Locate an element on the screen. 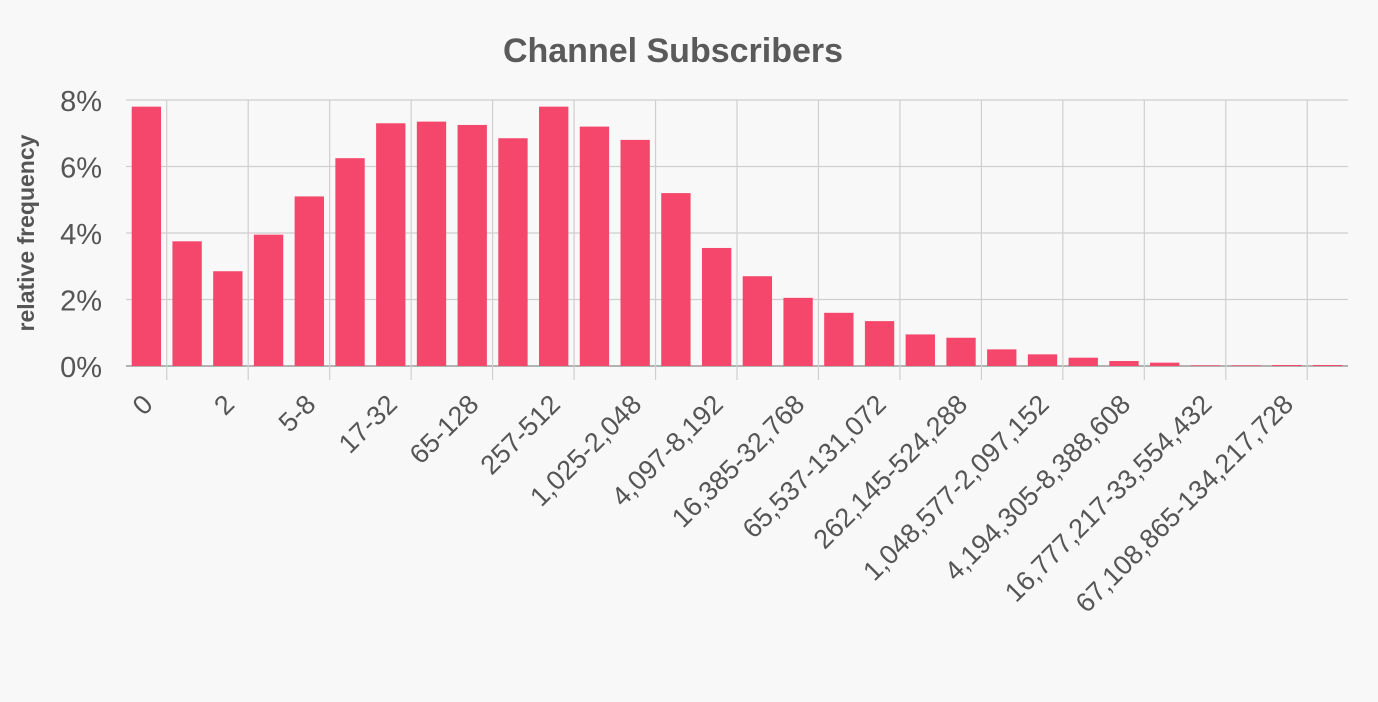  chart-title: Channel Subscribers is located at coordinates (673, 51).